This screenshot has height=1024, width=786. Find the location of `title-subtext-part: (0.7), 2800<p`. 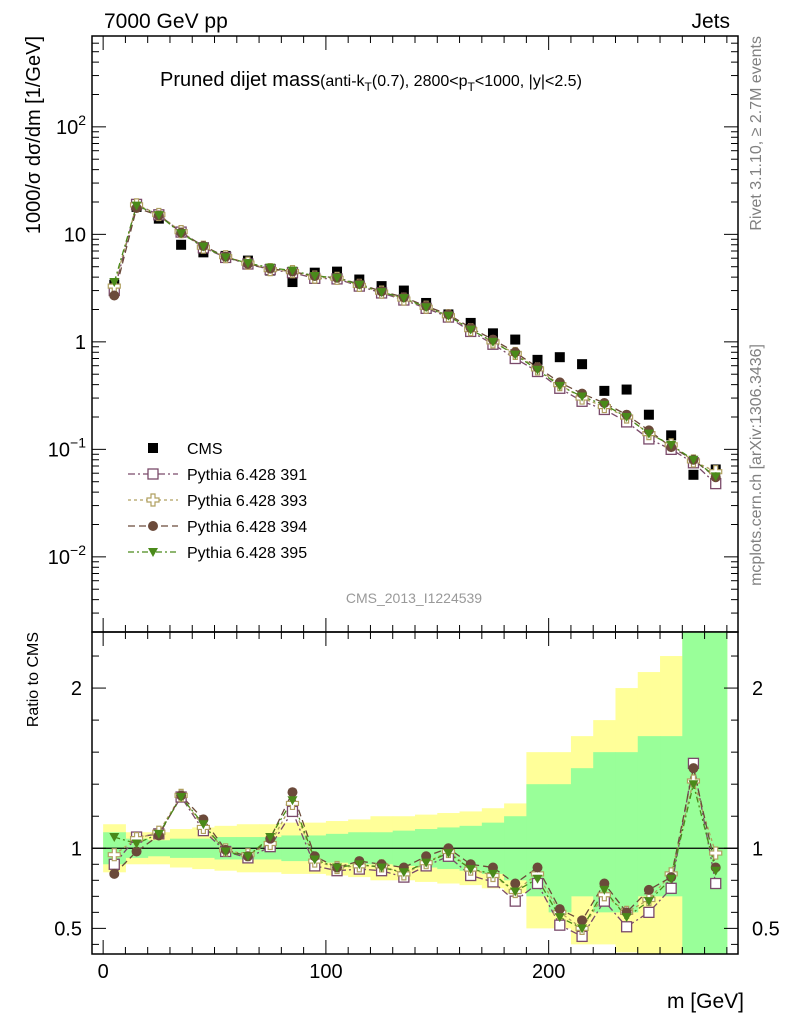

title-subtext-part: (0.7), 2800<p is located at coordinates (420, 81).